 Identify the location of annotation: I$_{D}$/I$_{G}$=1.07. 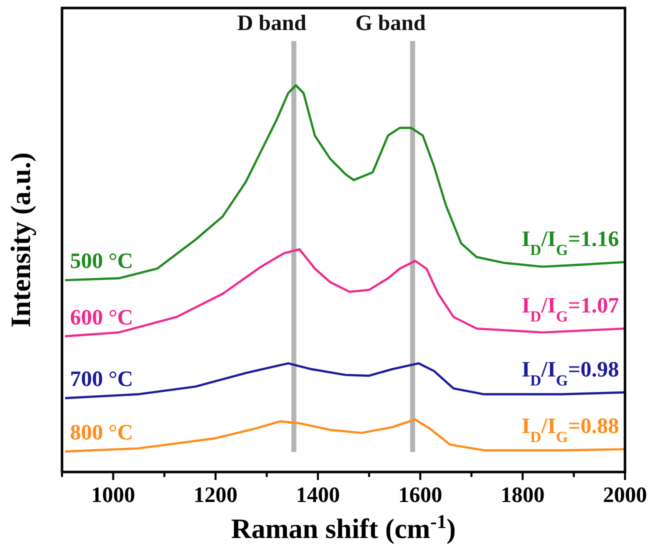
(570, 309).